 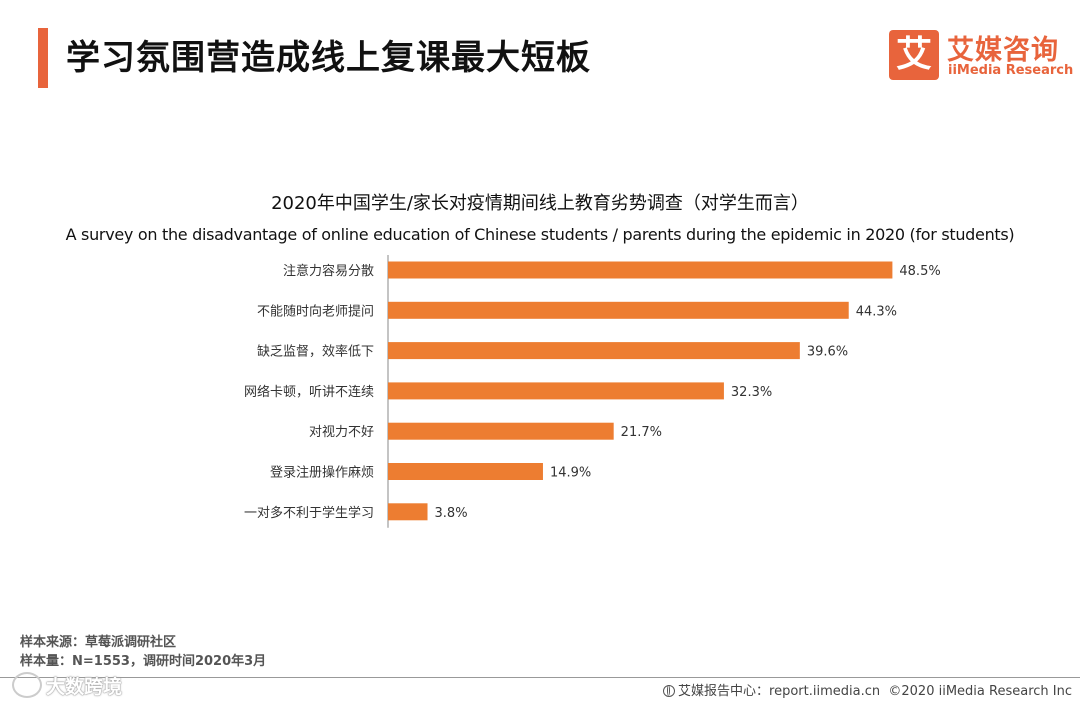 What do you see at coordinates (641, 432) in the screenshot?
I see `value-label-5: 21.7%` at bounding box center [641, 432].